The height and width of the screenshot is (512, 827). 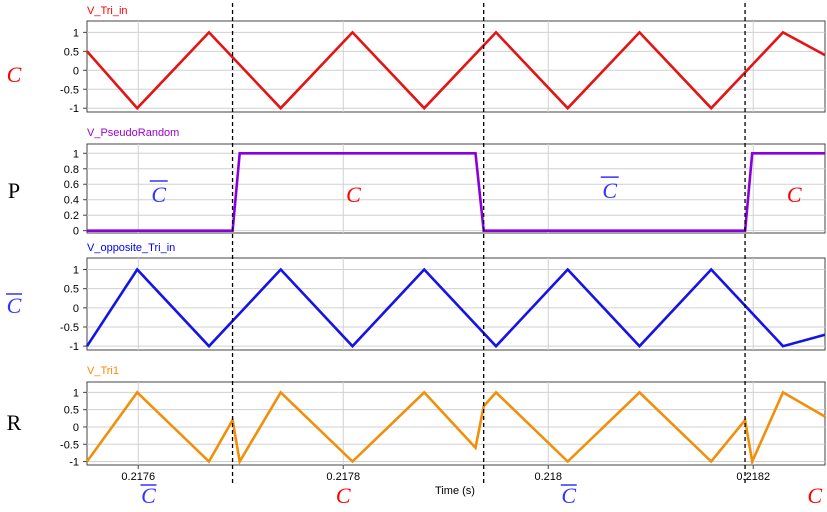 What do you see at coordinates (71, 216) in the screenshot?
I see `y-tick-label: 0.2` at bounding box center [71, 216].